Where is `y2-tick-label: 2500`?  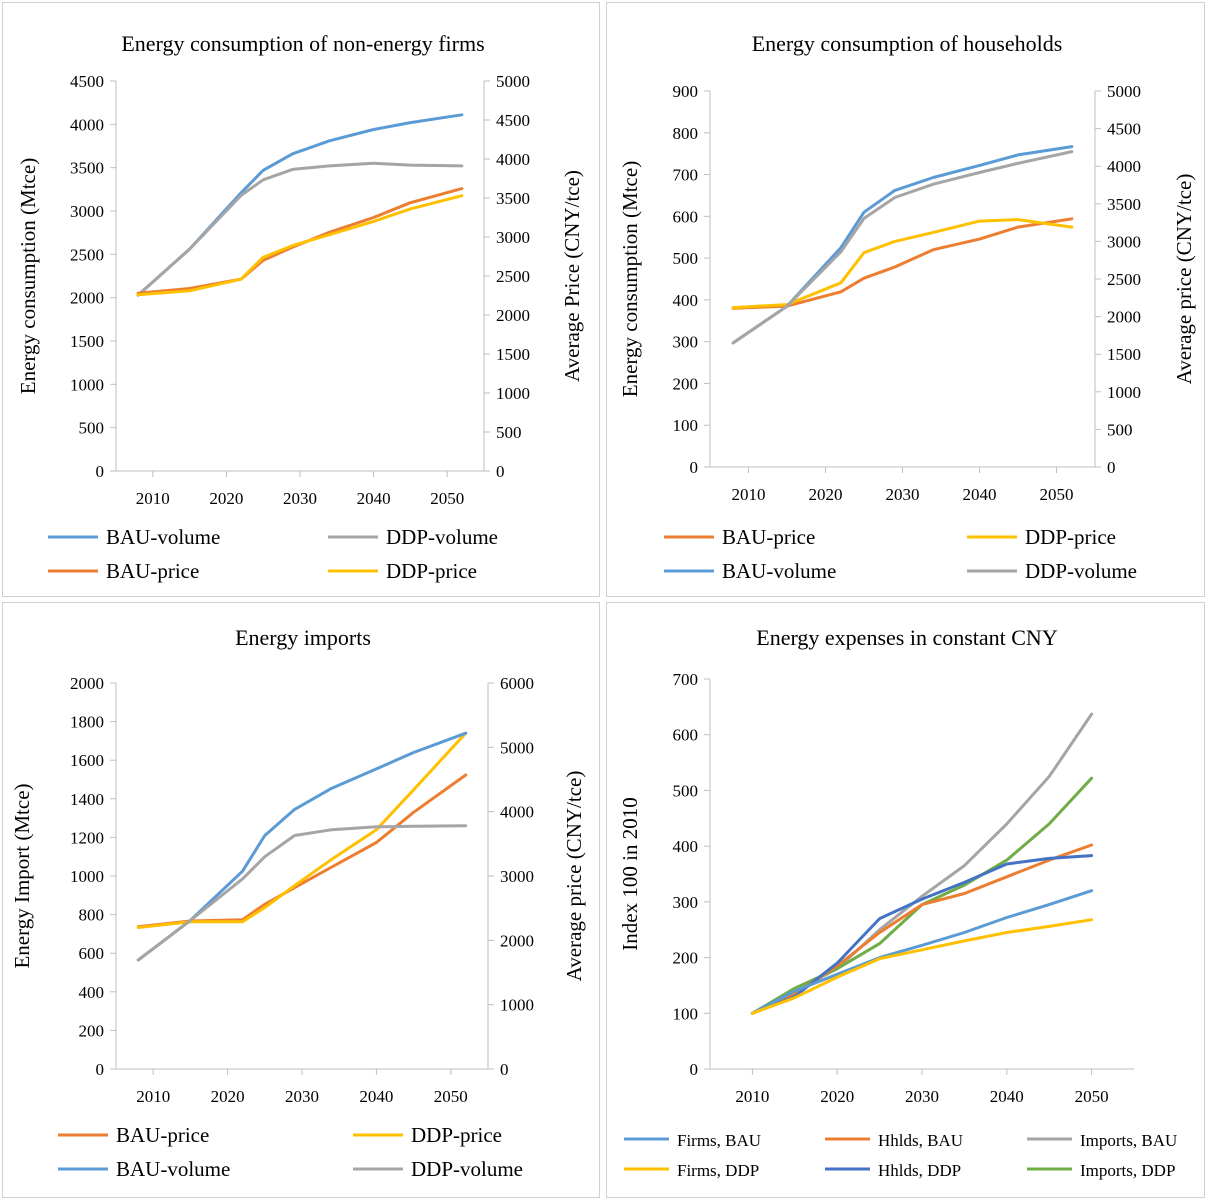 y2-tick-label: 2500 is located at coordinates (1124, 279).